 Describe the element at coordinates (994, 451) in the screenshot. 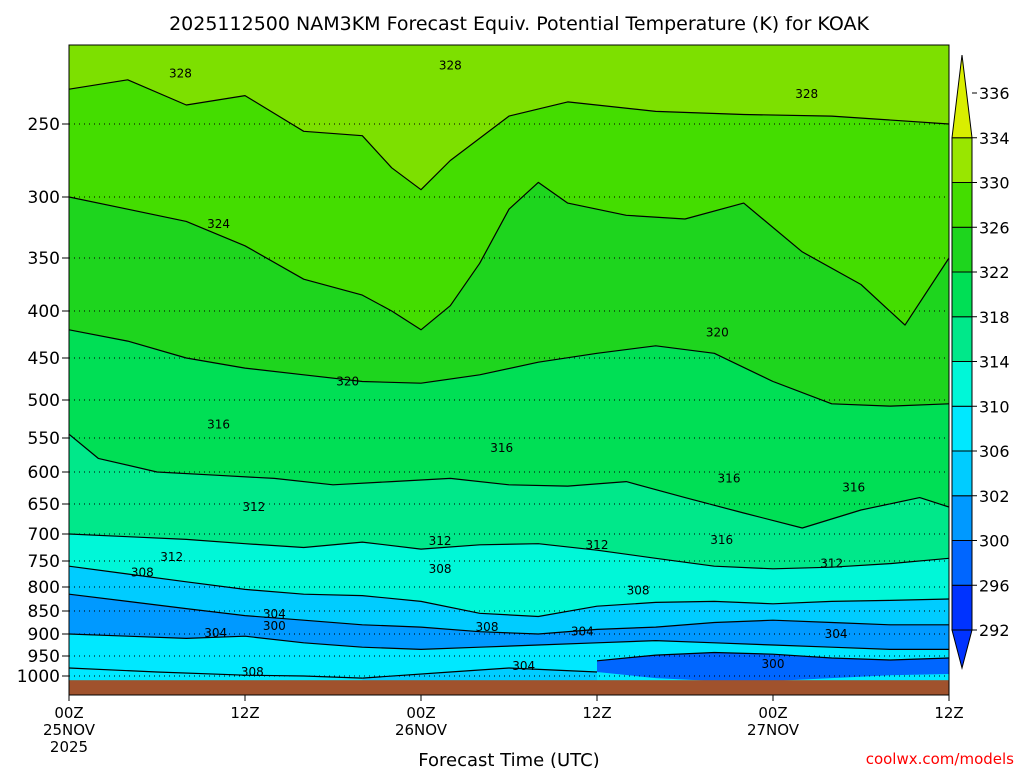

I see `colorbar-label-306: 306` at that location.